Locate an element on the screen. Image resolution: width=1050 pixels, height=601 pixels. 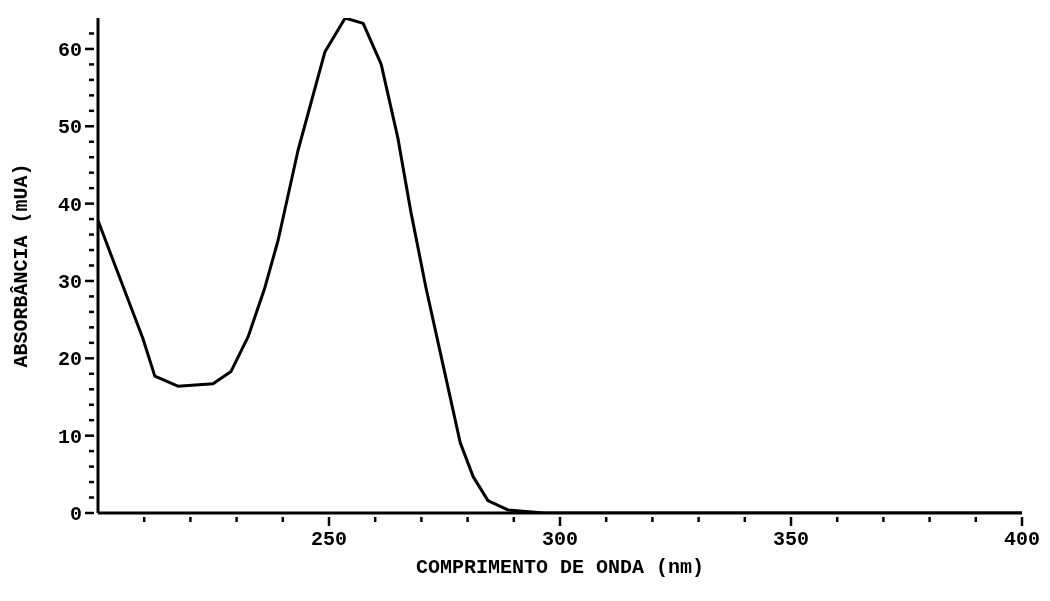
x-tick-label: 300 is located at coordinates (560, 539).